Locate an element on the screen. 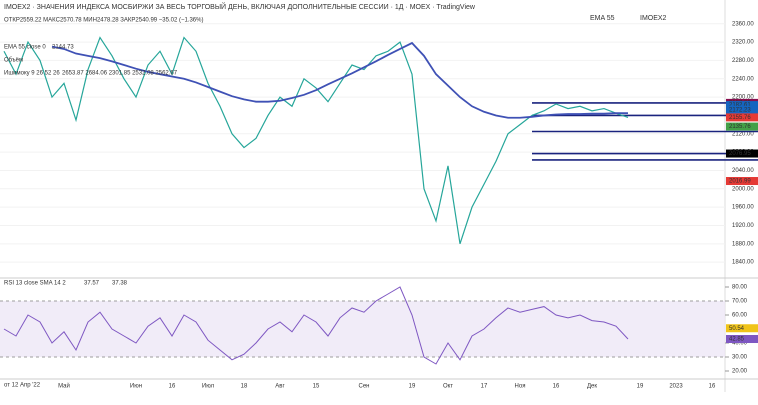 This screenshot has height=405, width=758. y-tick-label: 1840.00 is located at coordinates (743, 263).